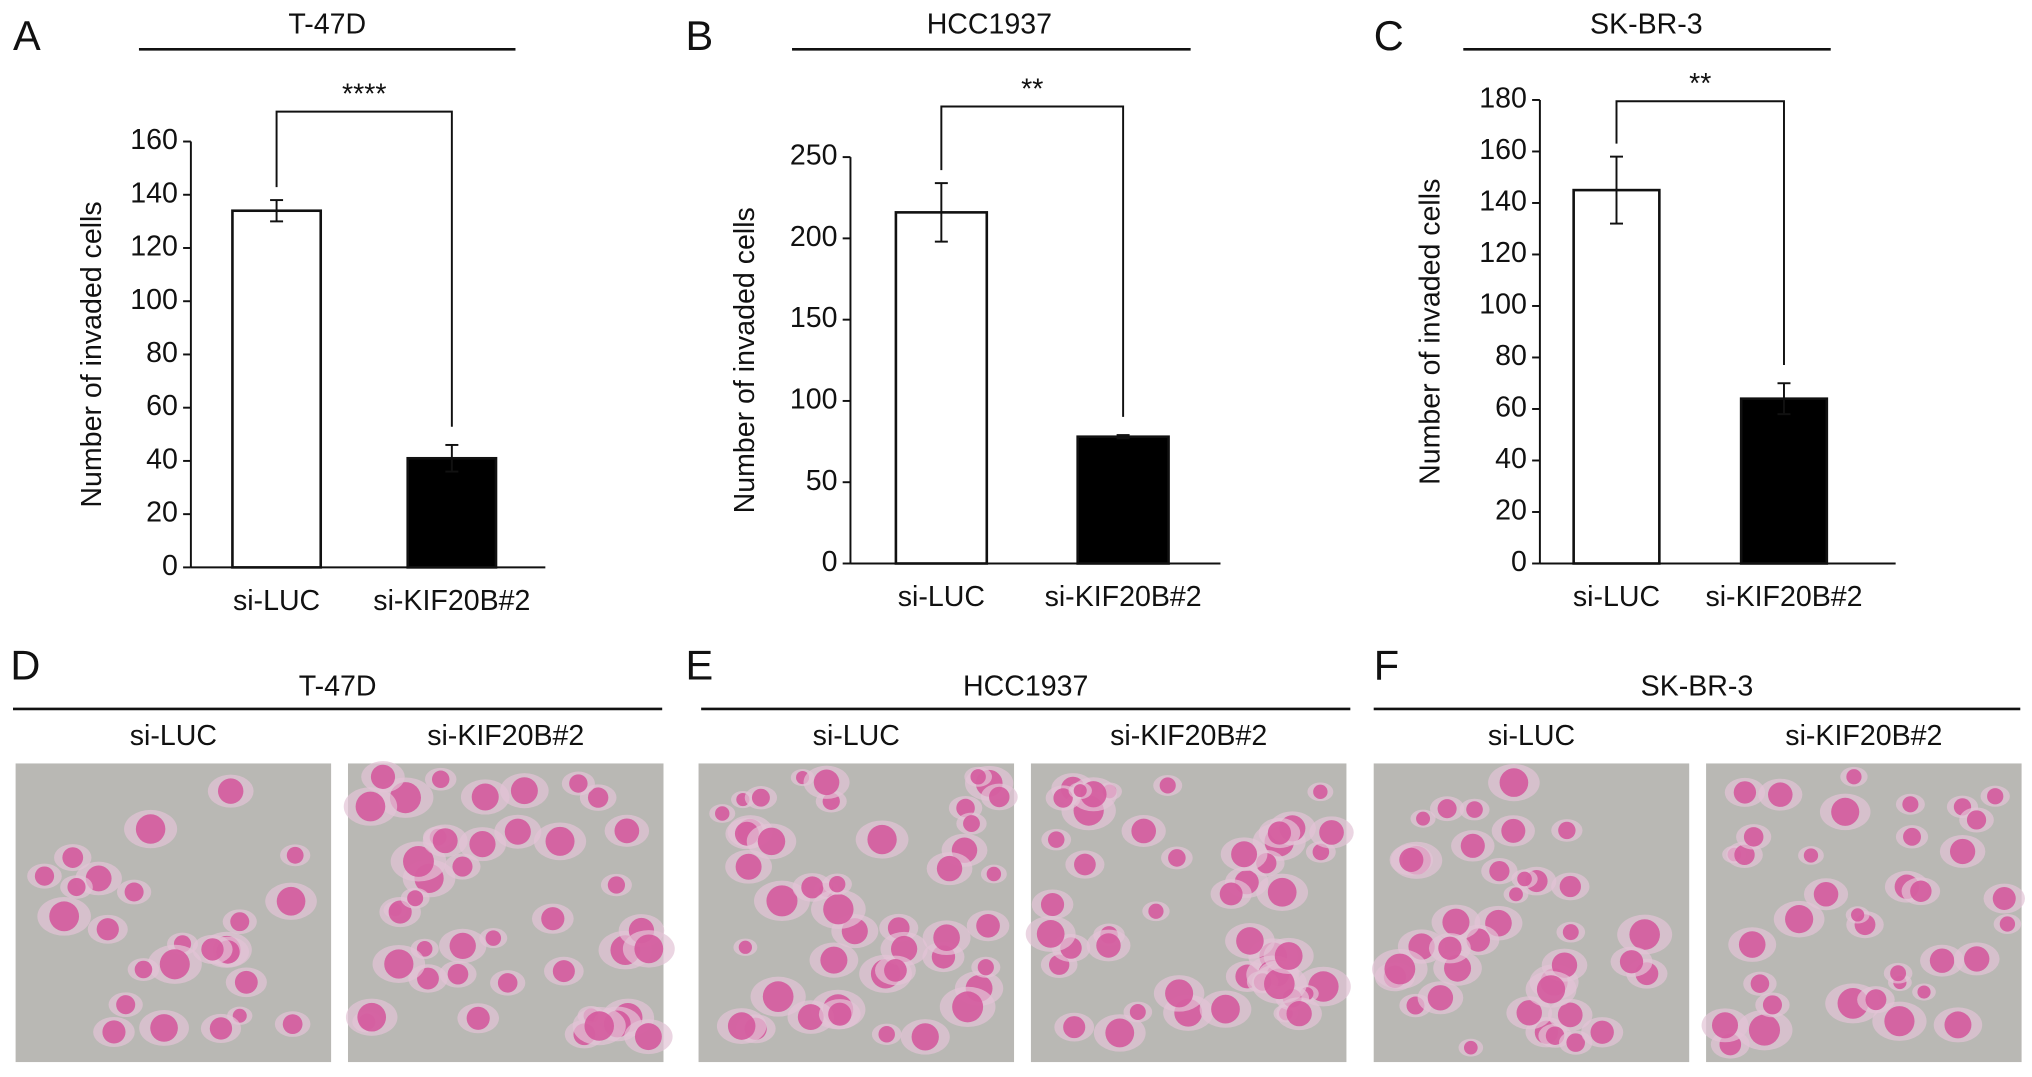  What do you see at coordinates (1511, 459) in the screenshot?
I see `y-tick-label: 40` at bounding box center [1511, 459].